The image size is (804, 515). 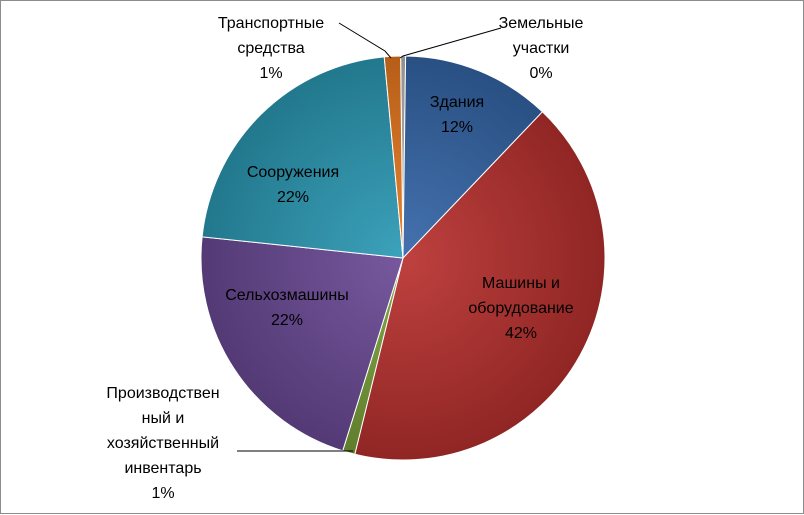 What do you see at coordinates (293, 172) in the screenshot?
I see `slice-name-line: Сооружения` at bounding box center [293, 172].